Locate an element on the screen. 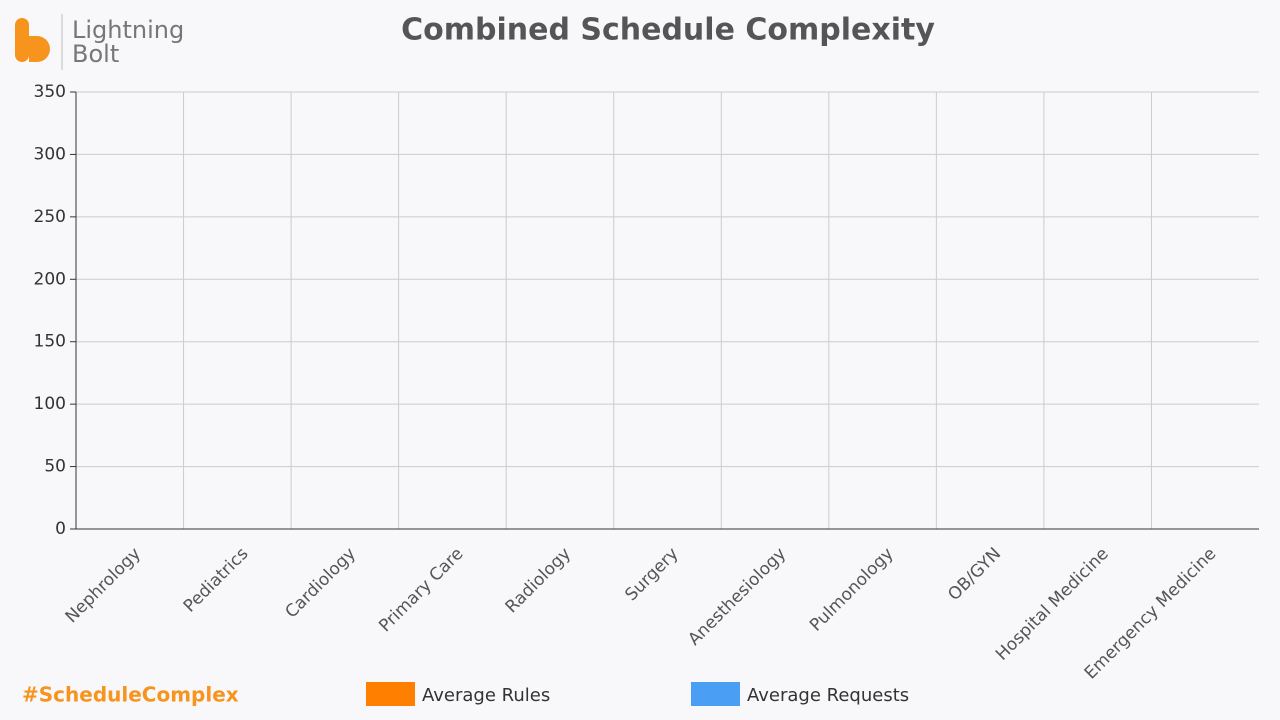  x-tick-label: Pediatrics is located at coordinates (216, 580).